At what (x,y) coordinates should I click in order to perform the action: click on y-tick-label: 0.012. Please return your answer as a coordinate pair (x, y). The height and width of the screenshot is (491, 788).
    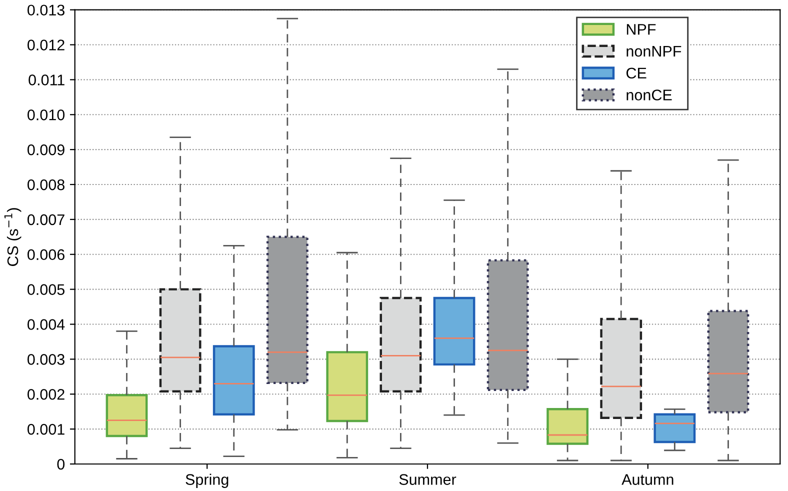
    Looking at the image, I should click on (46, 45).